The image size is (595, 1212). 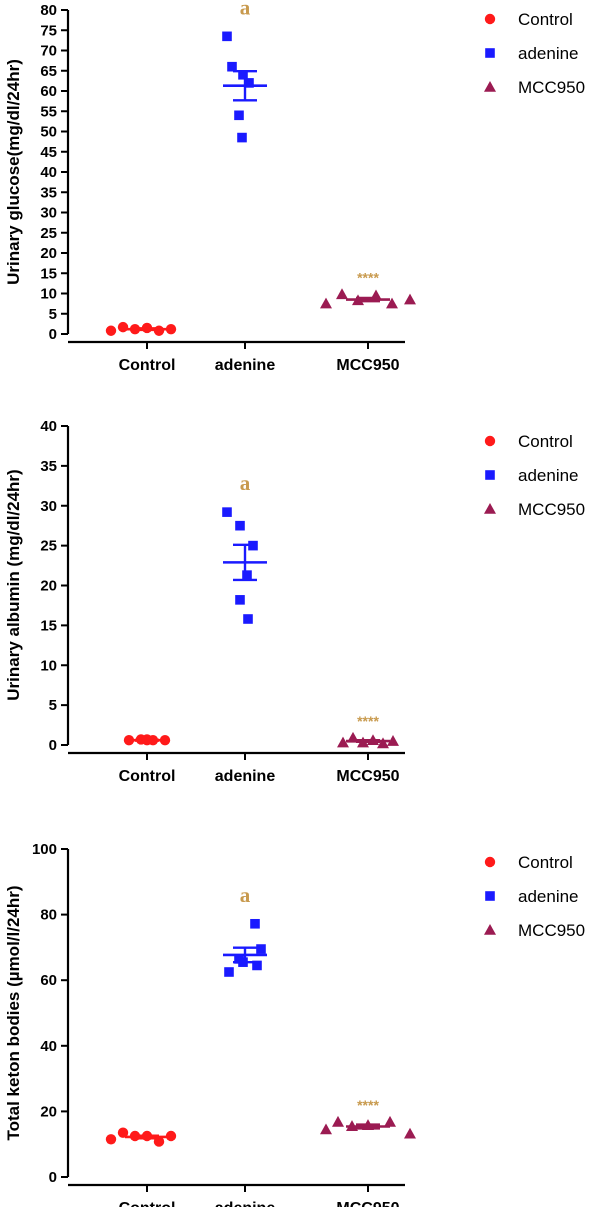 What do you see at coordinates (48, 152) in the screenshot?
I see `y-tick-label: 45` at bounding box center [48, 152].